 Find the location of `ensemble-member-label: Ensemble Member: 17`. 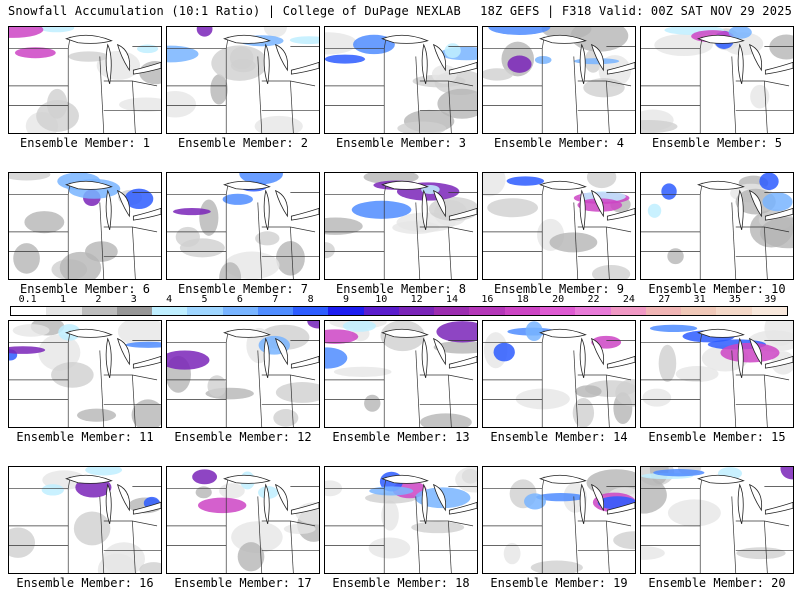

ensemble-member-label: Ensemble Member: 17 is located at coordinates (243, 583).